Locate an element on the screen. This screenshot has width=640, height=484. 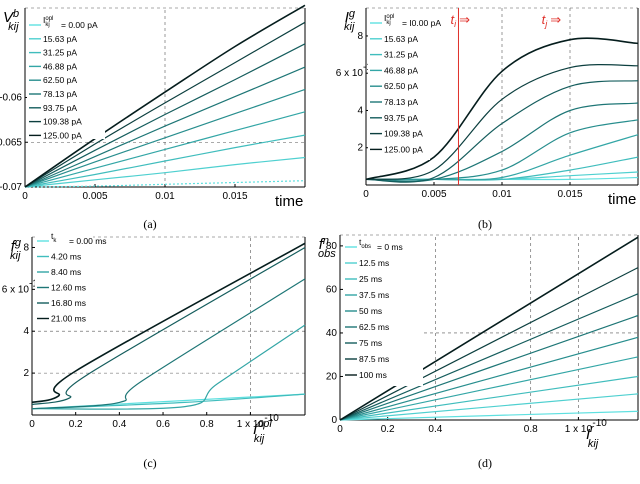
y-axis-label: Vb kij is located at coordinates (11, 20).